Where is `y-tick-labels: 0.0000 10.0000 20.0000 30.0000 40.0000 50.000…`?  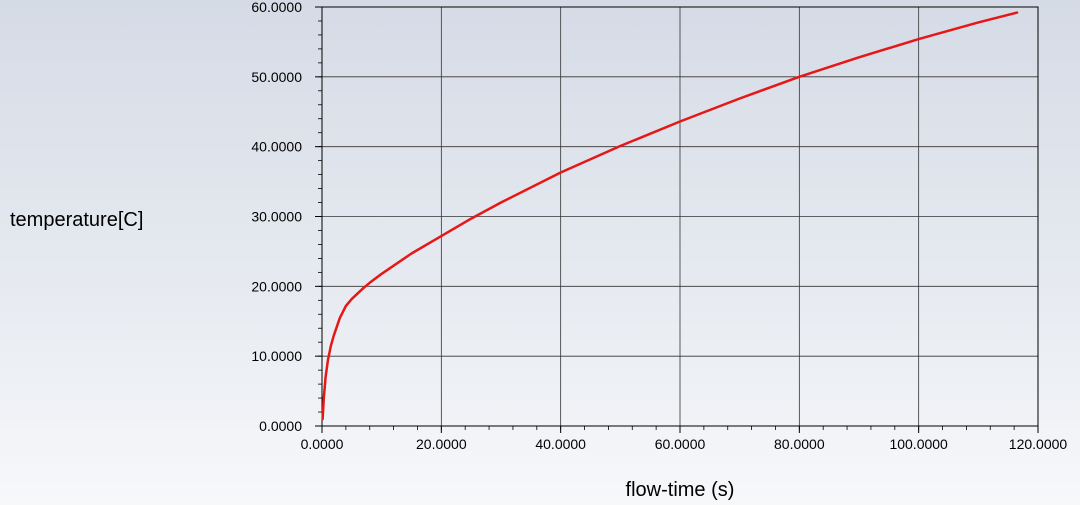
y-tick-labels: 0.0000 10.0000 20.0000 30.0000 40.0000 50.000… is located at coordinates (276, 217).